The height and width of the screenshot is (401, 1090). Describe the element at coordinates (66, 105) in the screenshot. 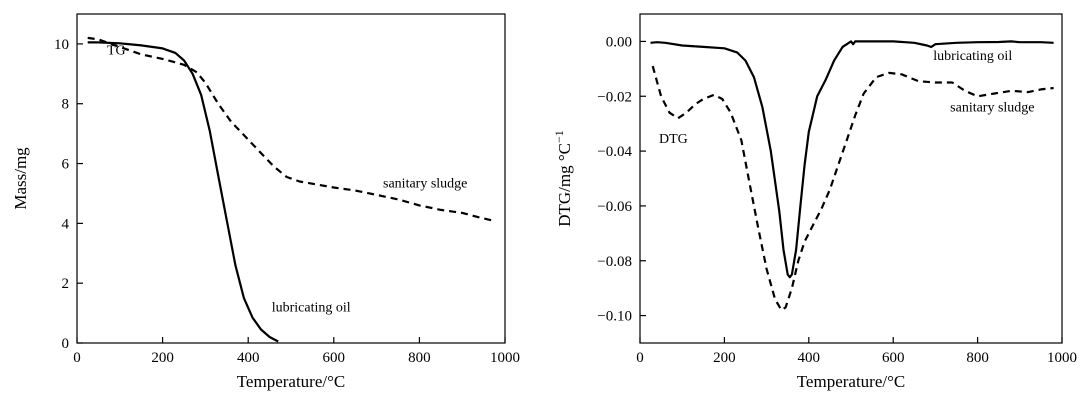

I see `y-tick-label: 8` at that location.